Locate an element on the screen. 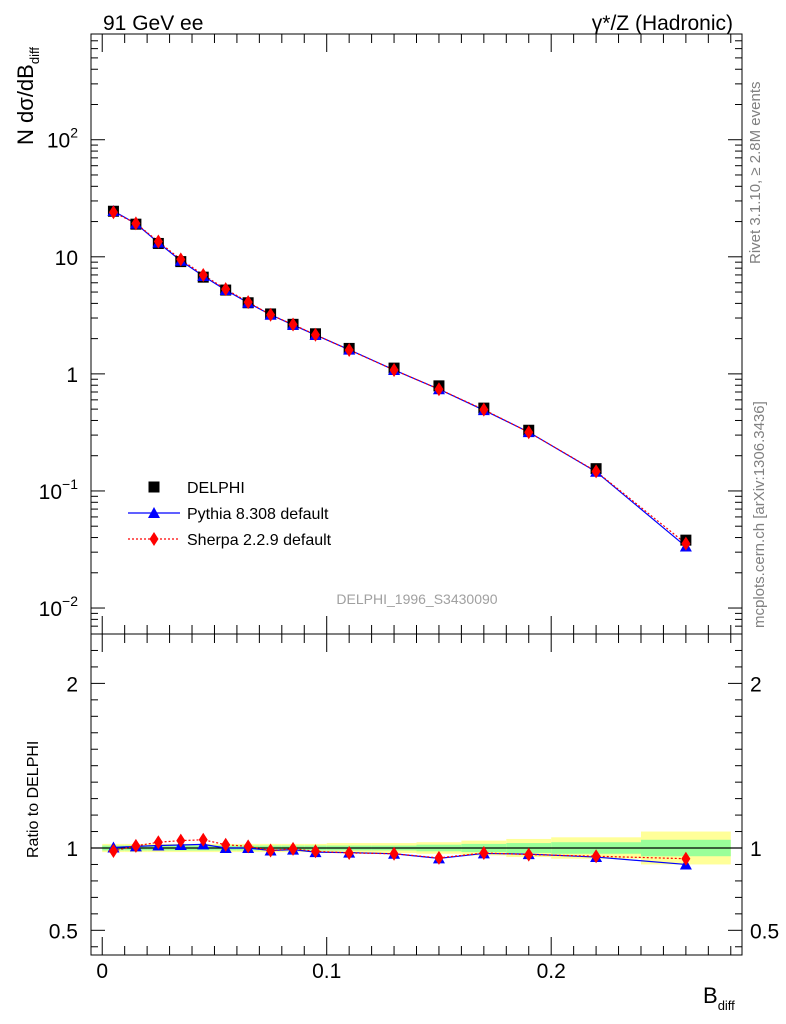 The height and width of the screenshot is (1024, 786). legend-delphi-marker is located at coordinates (154, 487).